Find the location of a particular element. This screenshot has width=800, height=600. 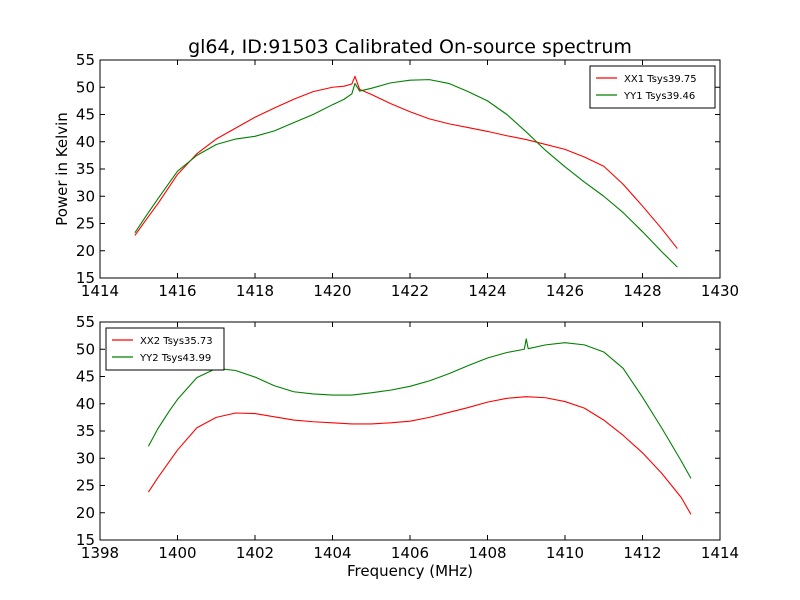

x-tick-label: 1418 is located at coordinates (255, 291).